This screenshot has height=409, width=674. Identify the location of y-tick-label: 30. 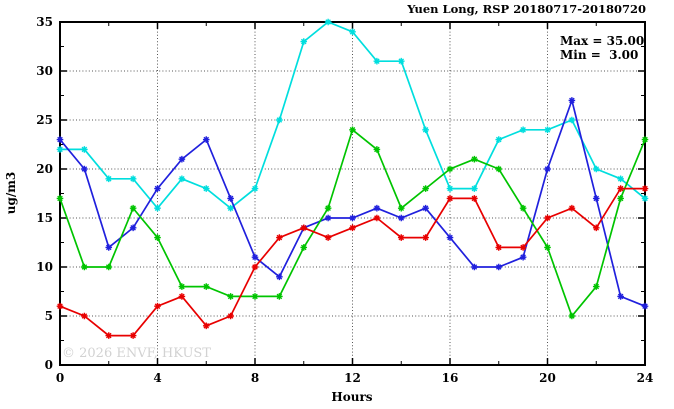
(44, 71).